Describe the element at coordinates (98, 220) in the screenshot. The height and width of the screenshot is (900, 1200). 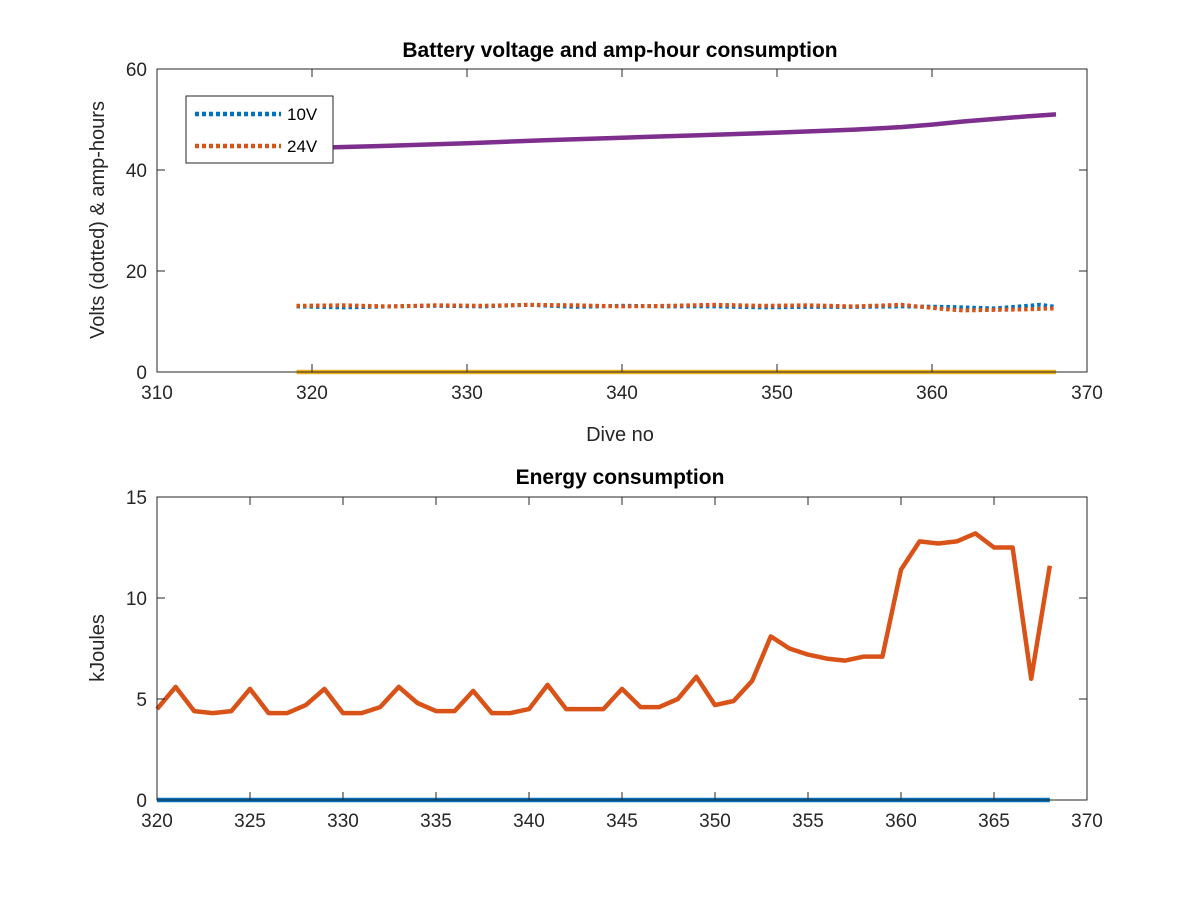
I see `voltage-y-axis-label: Volts (dotted) & amp-hours` at that location.